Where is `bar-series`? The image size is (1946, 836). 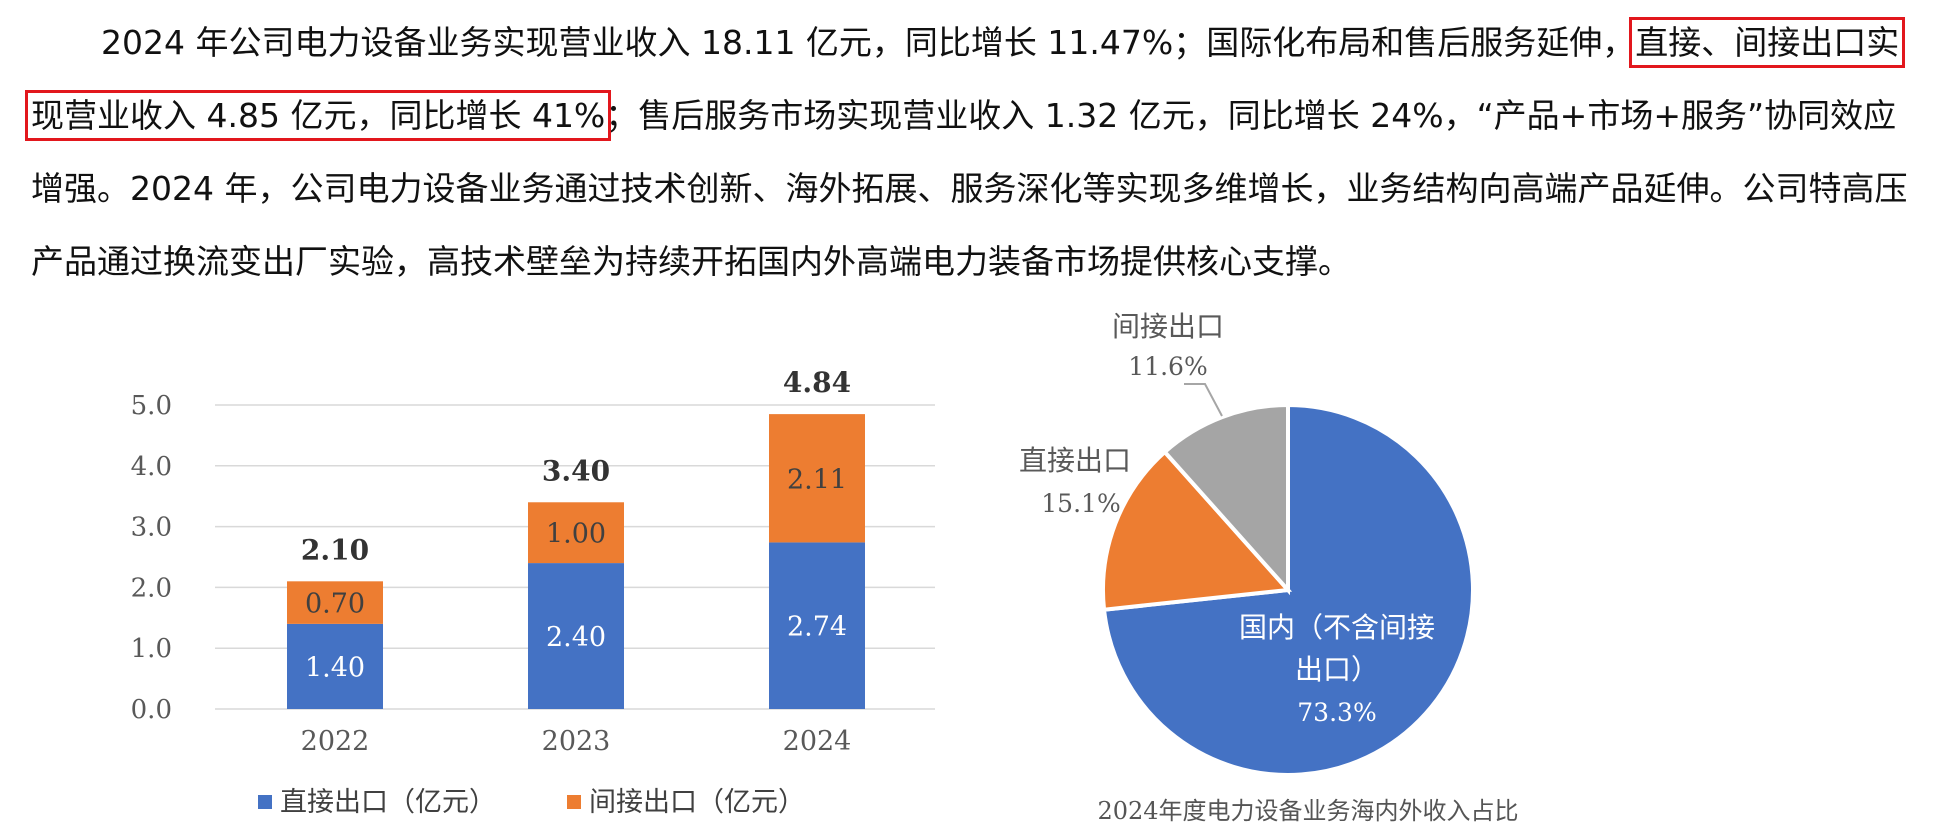 bar-series is located at coordinates (576, 561).